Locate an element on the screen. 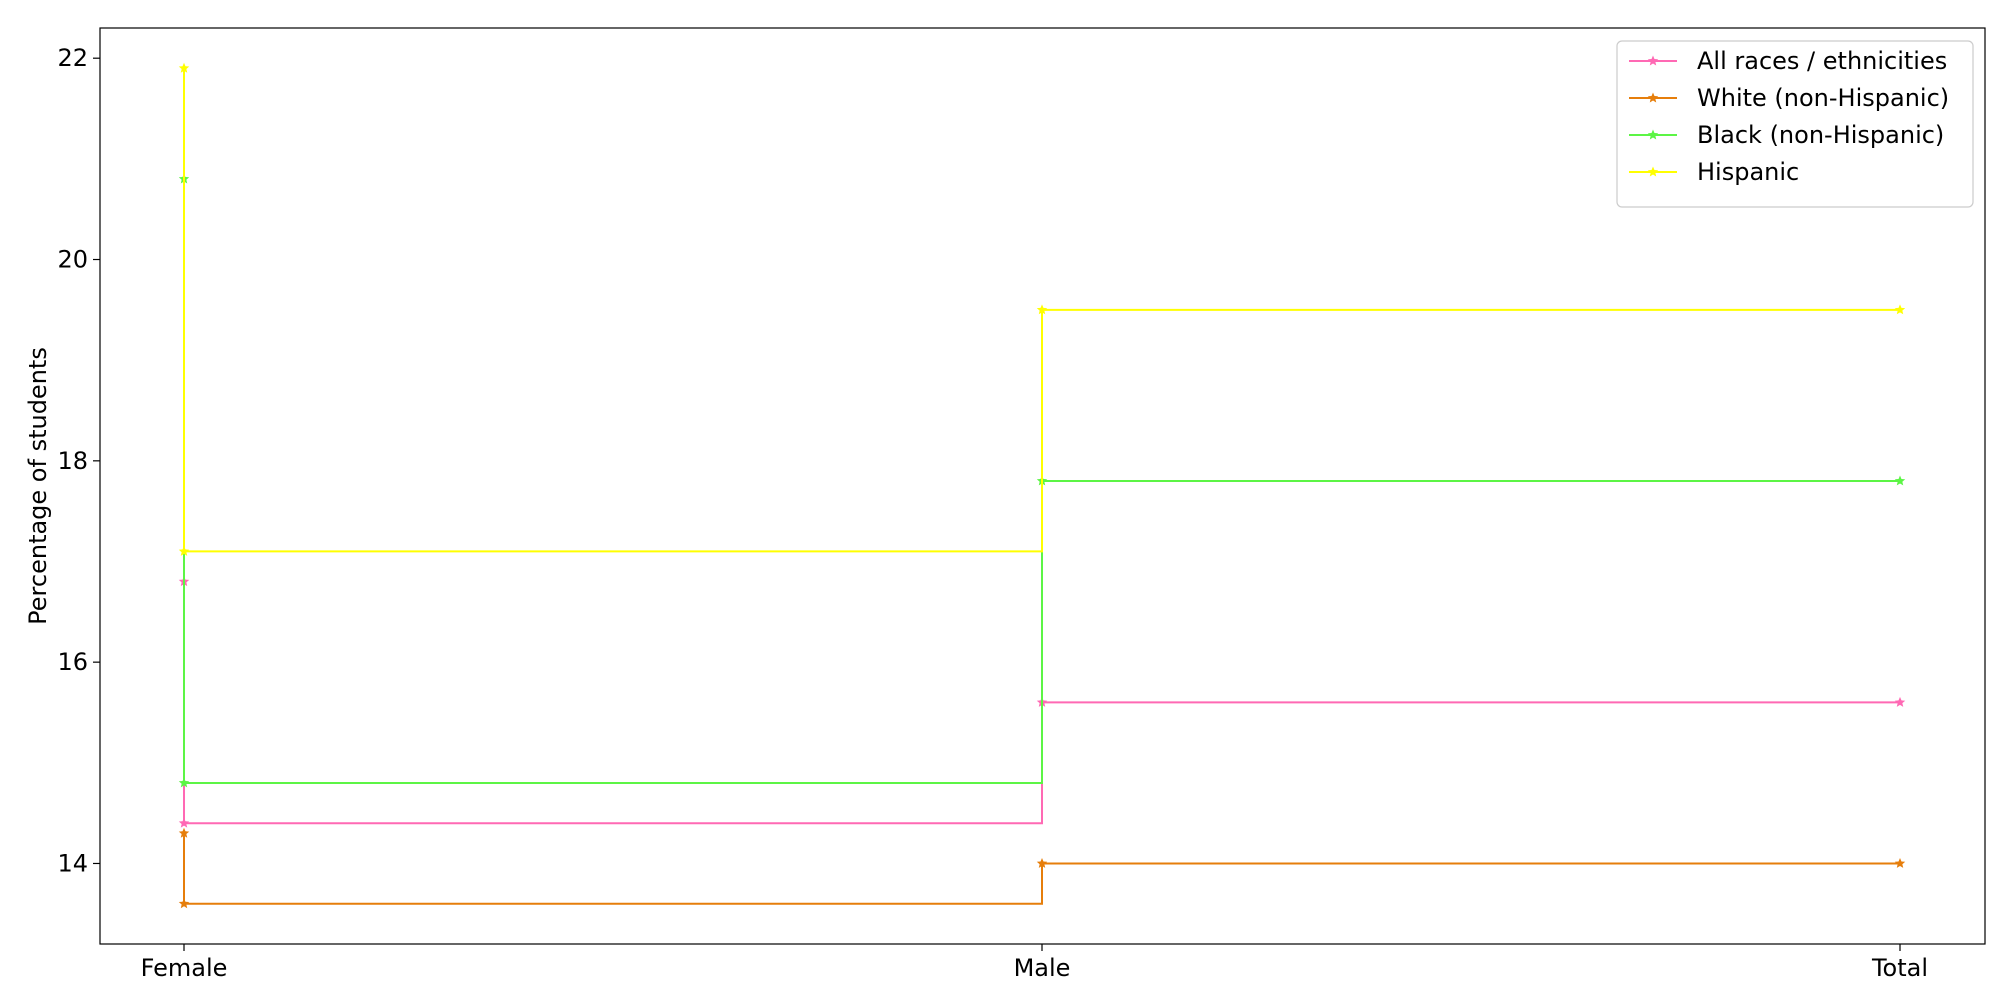 The height and width of the screenshot is (1000, 2000). y-tick-label: 16 is located at coordinates (72, 662).